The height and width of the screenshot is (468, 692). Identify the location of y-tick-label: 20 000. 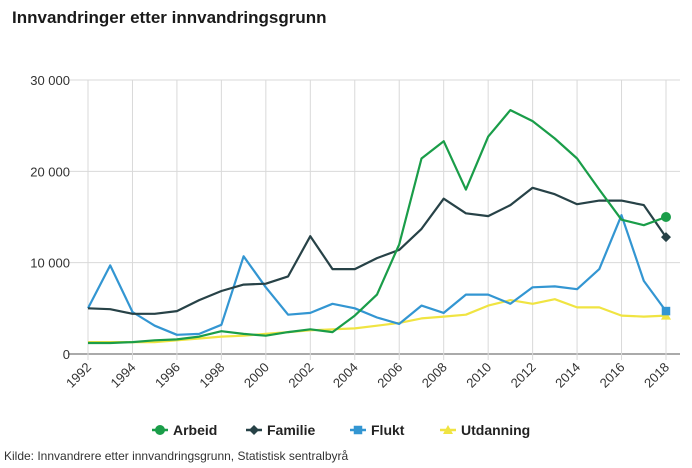
(50, 171).